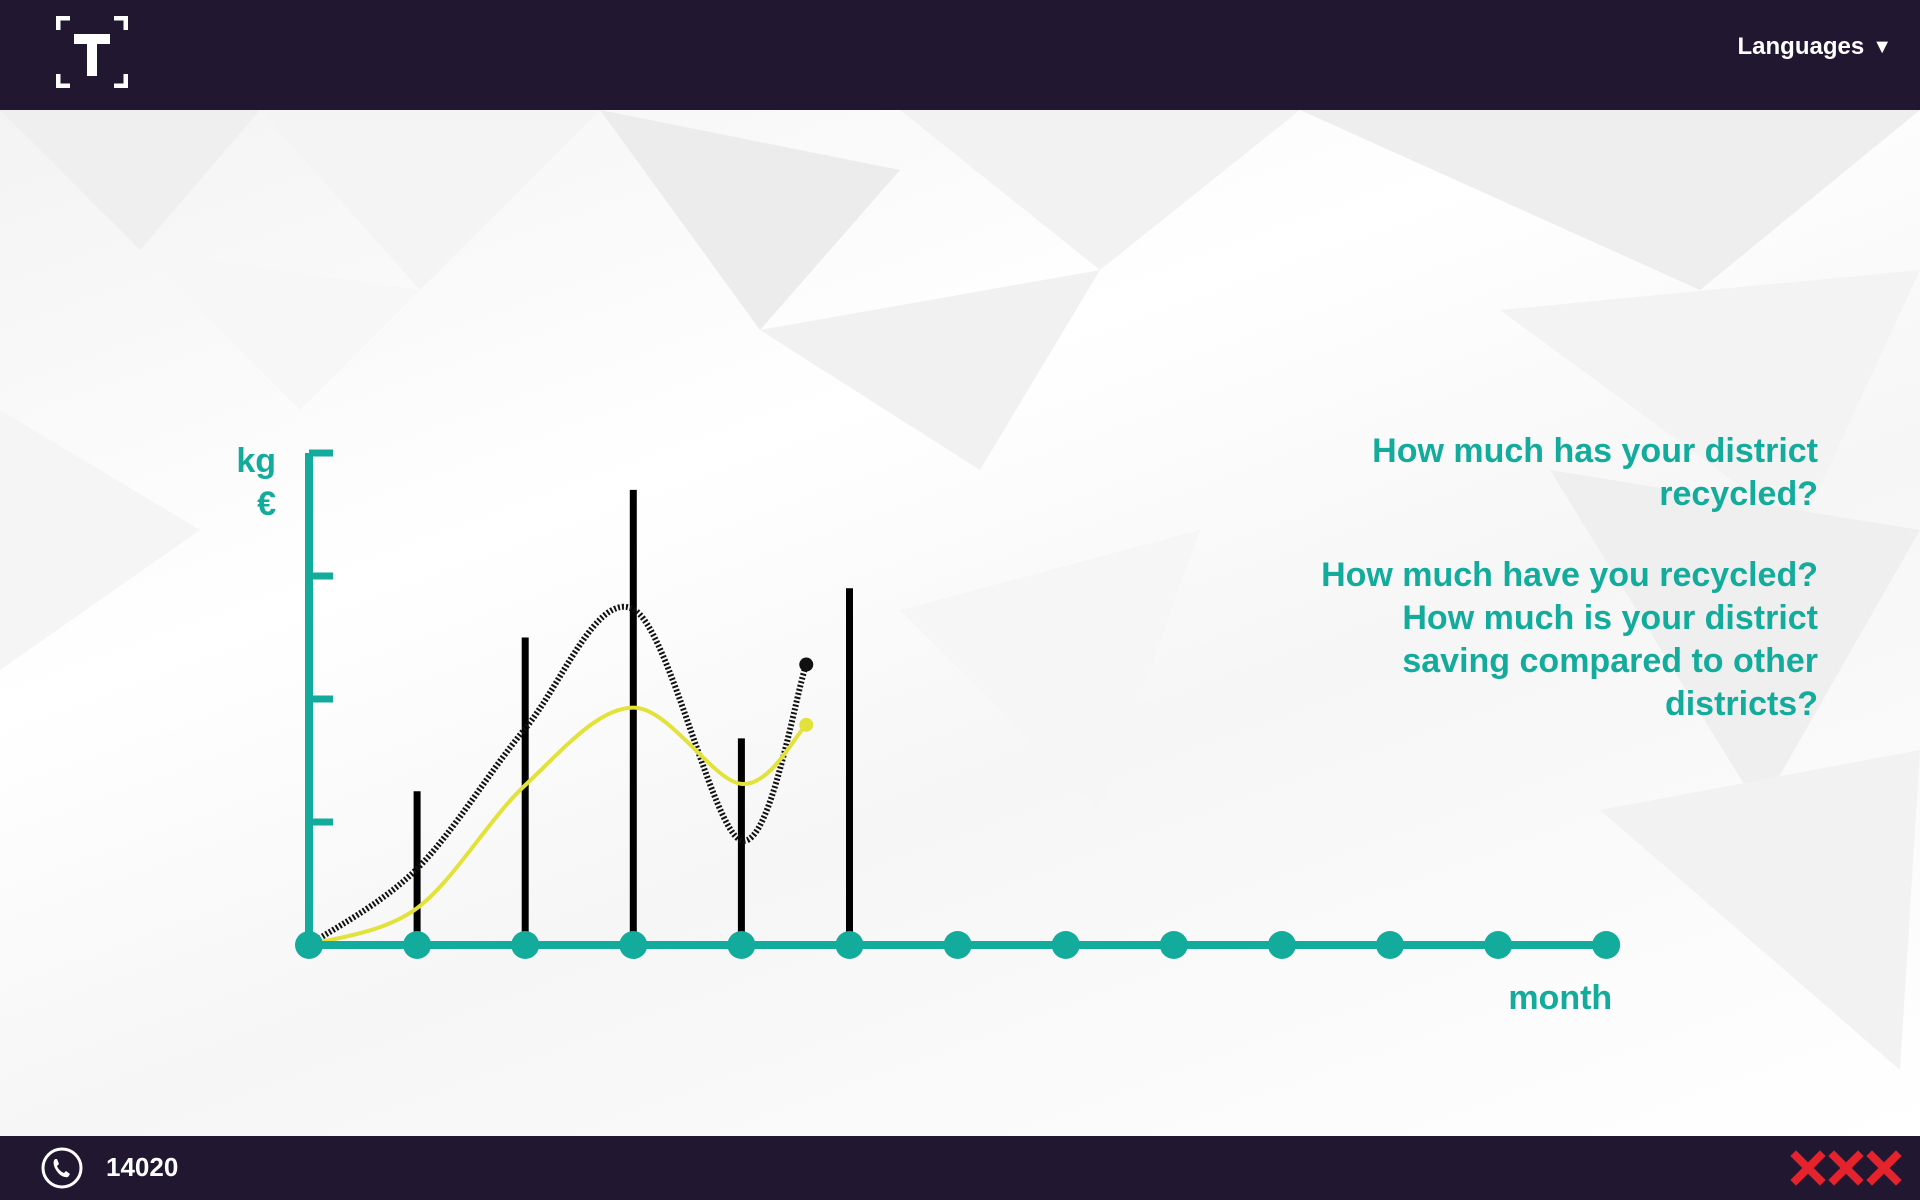 The image size is (1920, 1200). Describe the element at coordinates (1801, 46) in the screenshot. I see `languages-label: Languages` at that location.